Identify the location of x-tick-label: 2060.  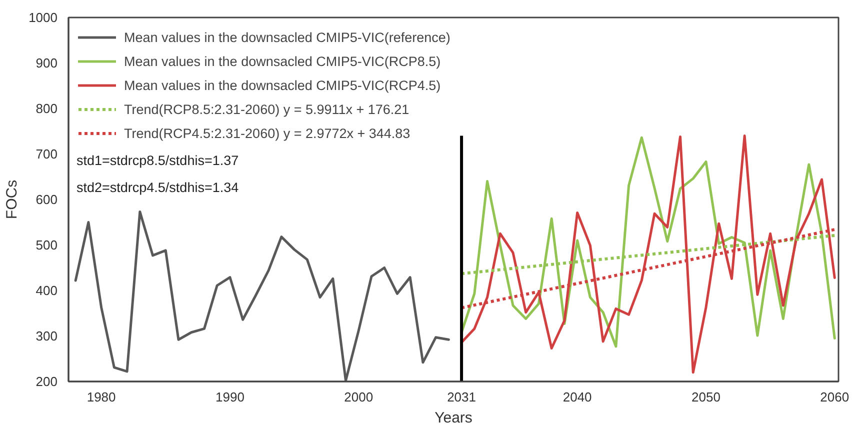
(835, 397).